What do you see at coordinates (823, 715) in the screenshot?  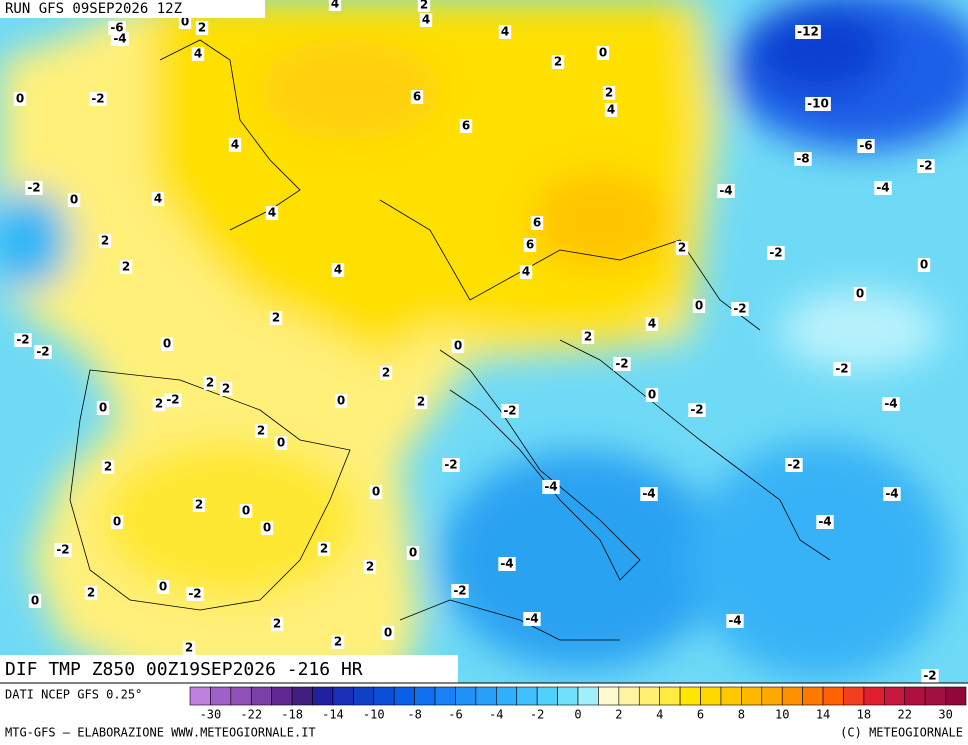 I see `colorbar-tick-label: 14` at bounding box center [823, 715].